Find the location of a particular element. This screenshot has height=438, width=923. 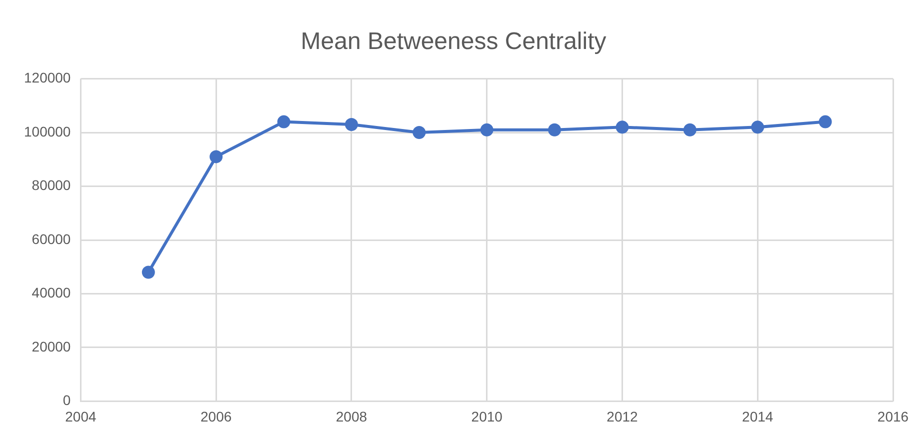

y-tick-label: 60000 is located at coordinates (51, 238).